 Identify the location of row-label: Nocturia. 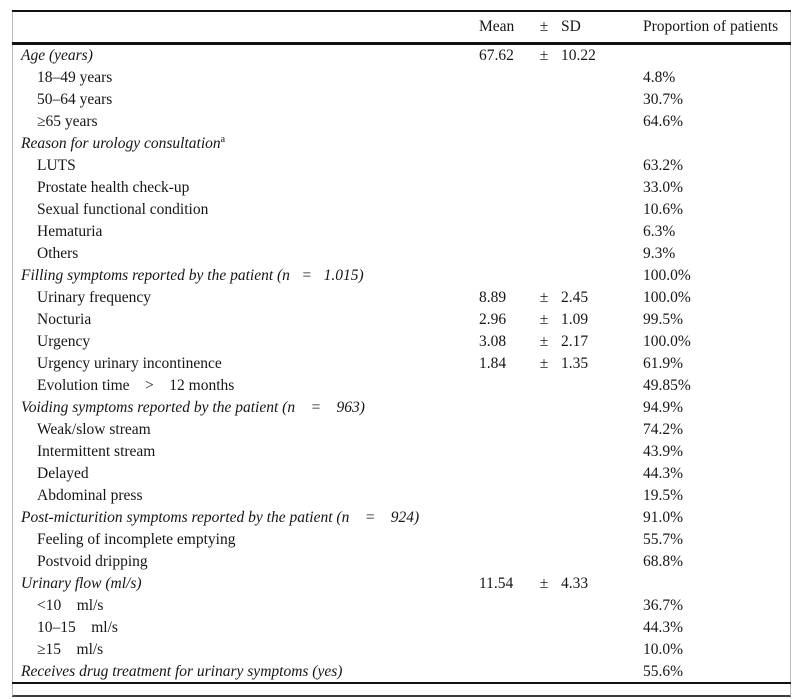
(64, 319).